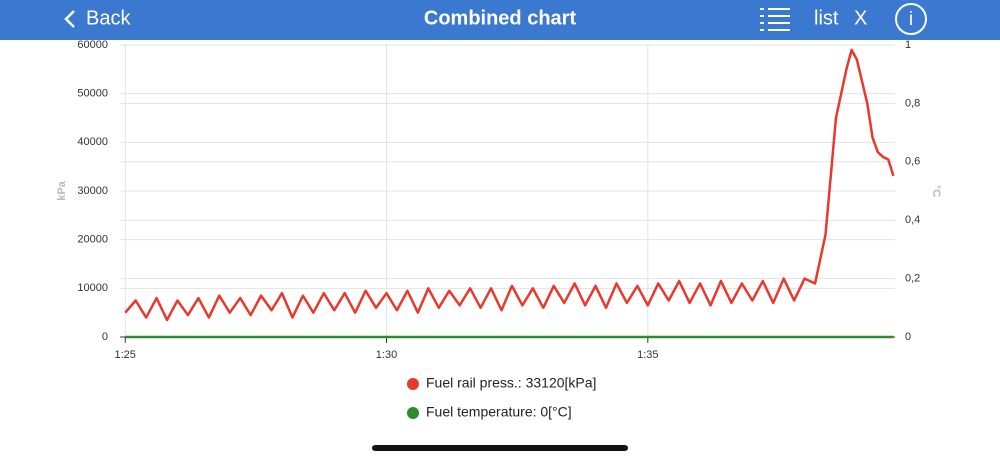 This screenshot has height=467, width=1000. I want to click on list-button: list, so click(826, 18).